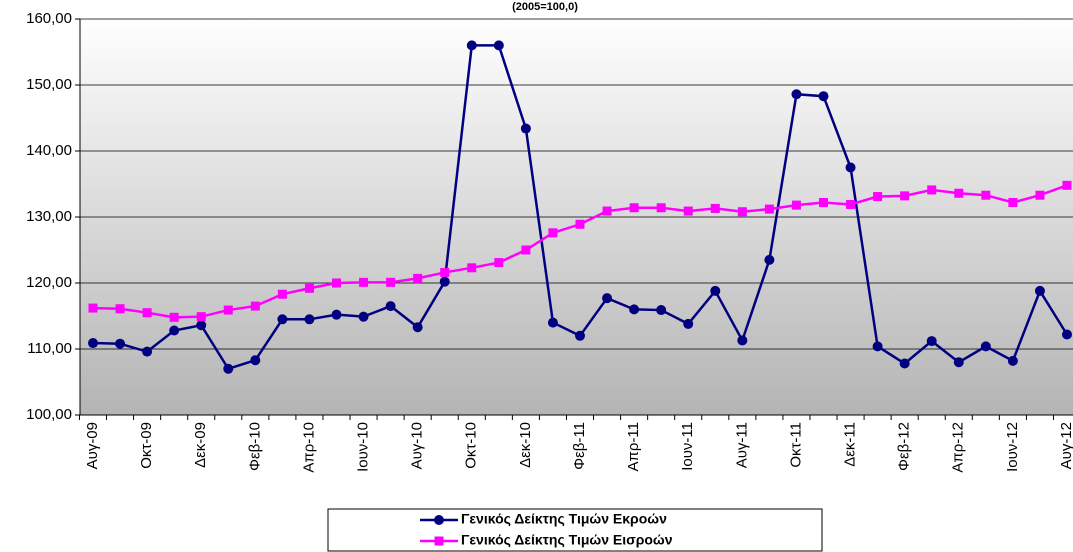  I want to click on x-tick-label: Απρ-10, so click(308, 447).